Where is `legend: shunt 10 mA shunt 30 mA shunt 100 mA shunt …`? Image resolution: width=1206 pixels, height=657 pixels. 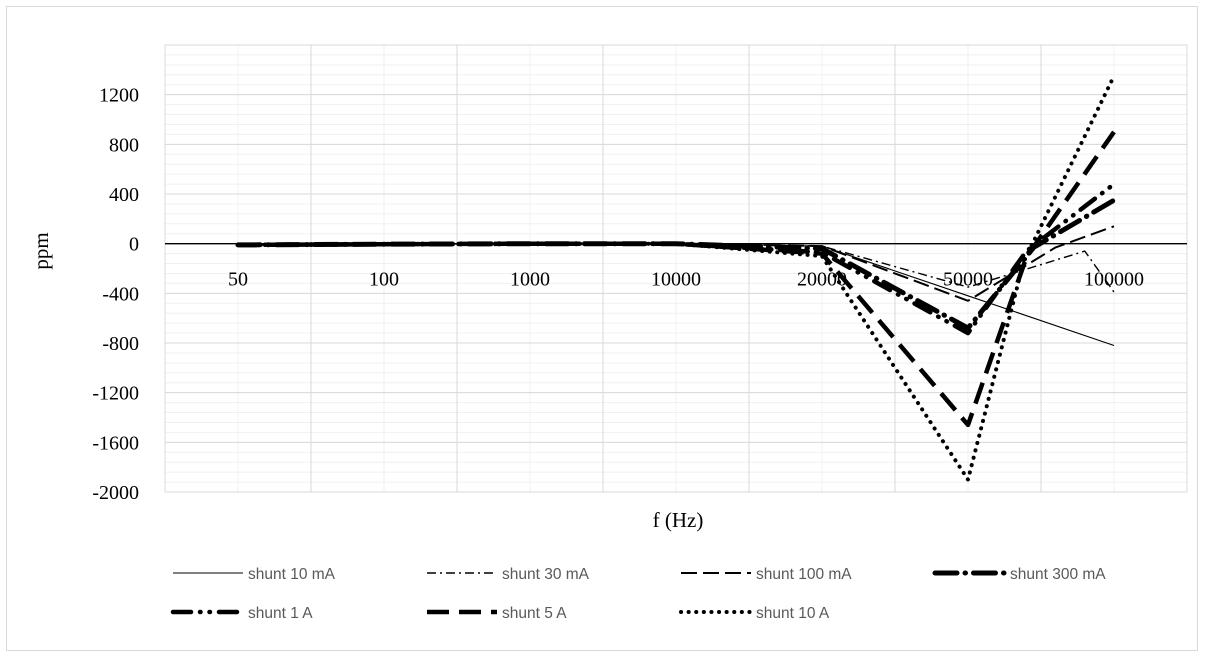
legend: shunt 10 mA shunt 30 mA shunt 100 mA shunt … is located at coordinates (638, 594).